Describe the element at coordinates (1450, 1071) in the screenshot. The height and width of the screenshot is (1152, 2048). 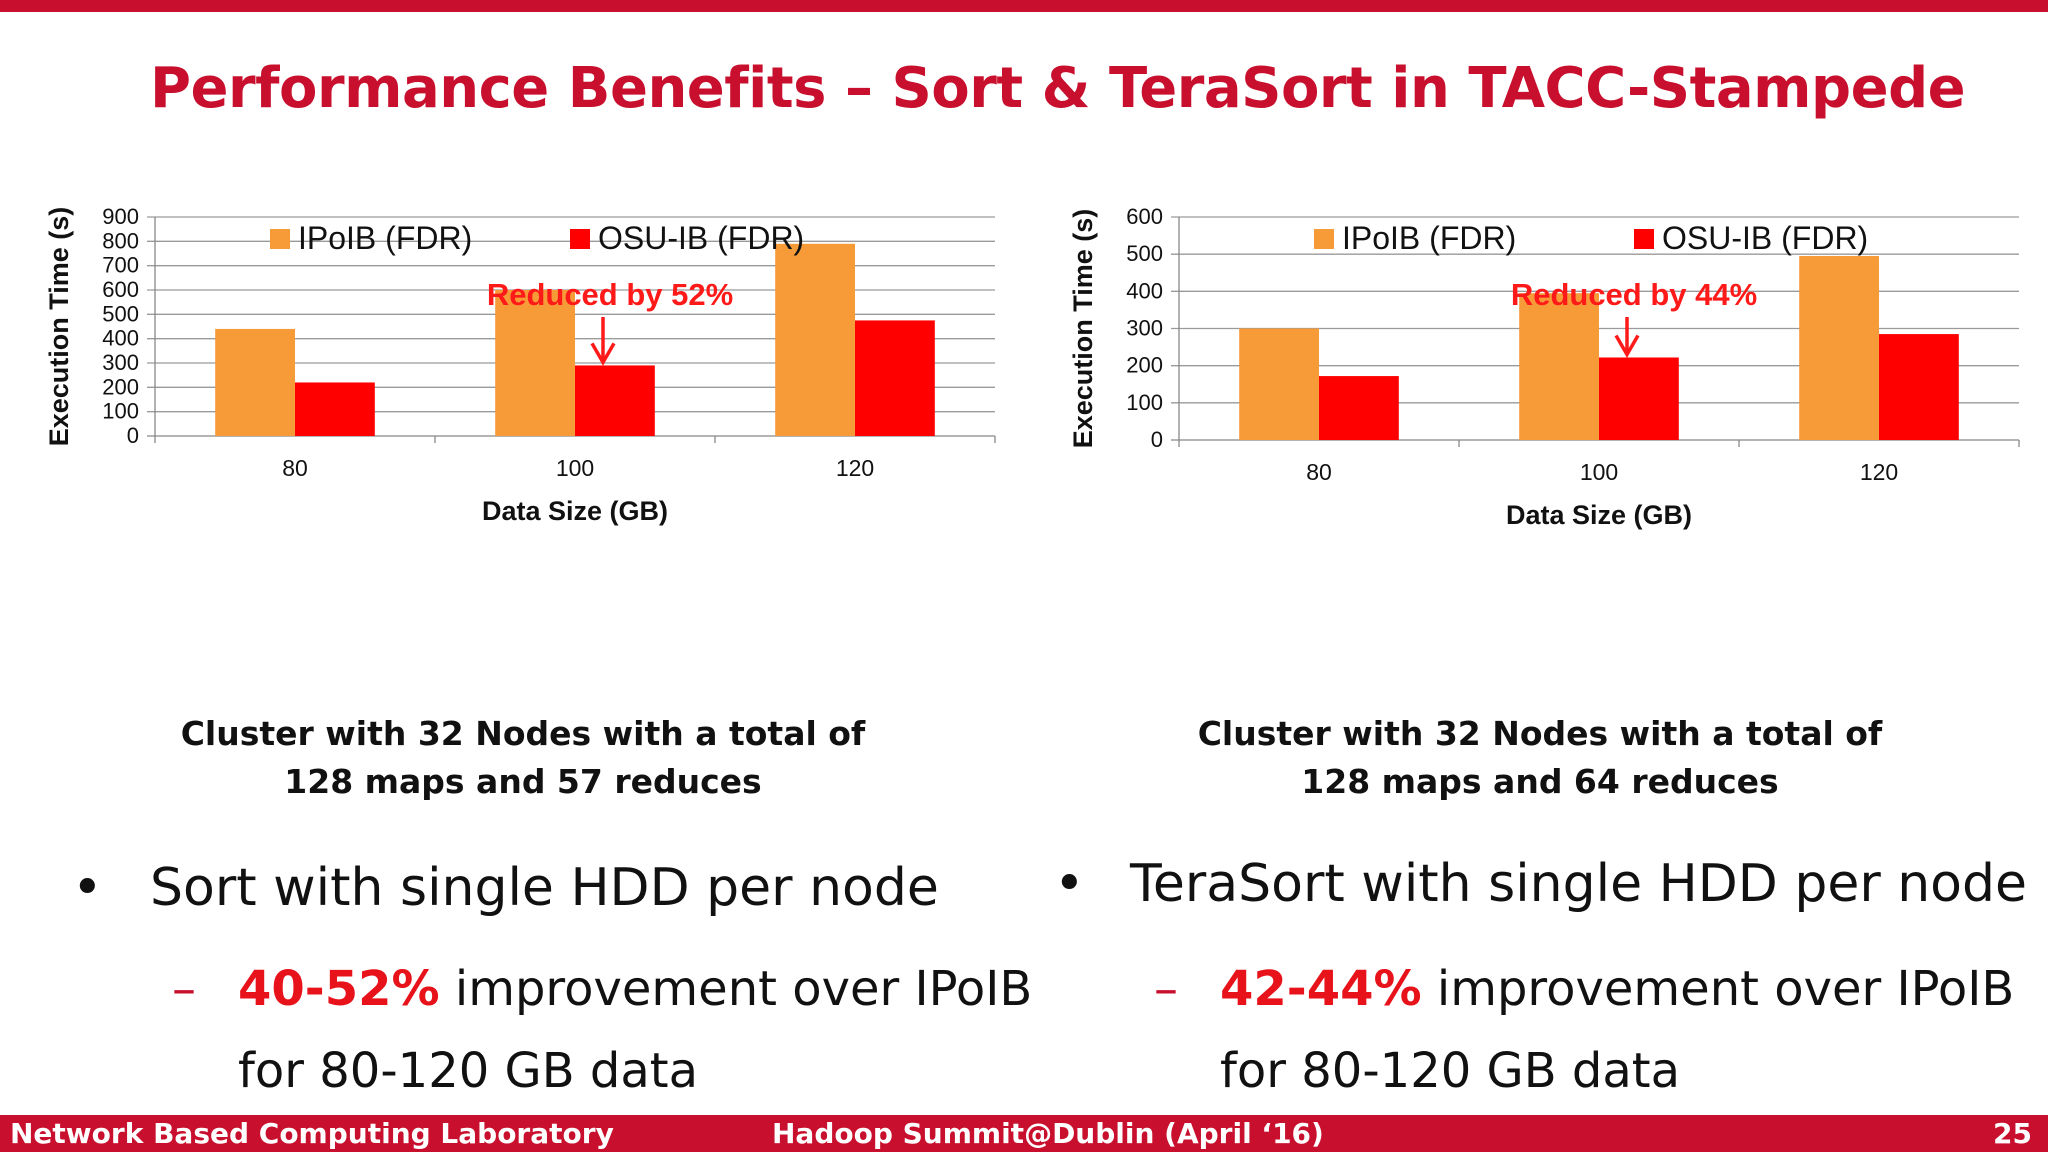
I see `right-improvement-line2: for 80-120 GB data` at that location.